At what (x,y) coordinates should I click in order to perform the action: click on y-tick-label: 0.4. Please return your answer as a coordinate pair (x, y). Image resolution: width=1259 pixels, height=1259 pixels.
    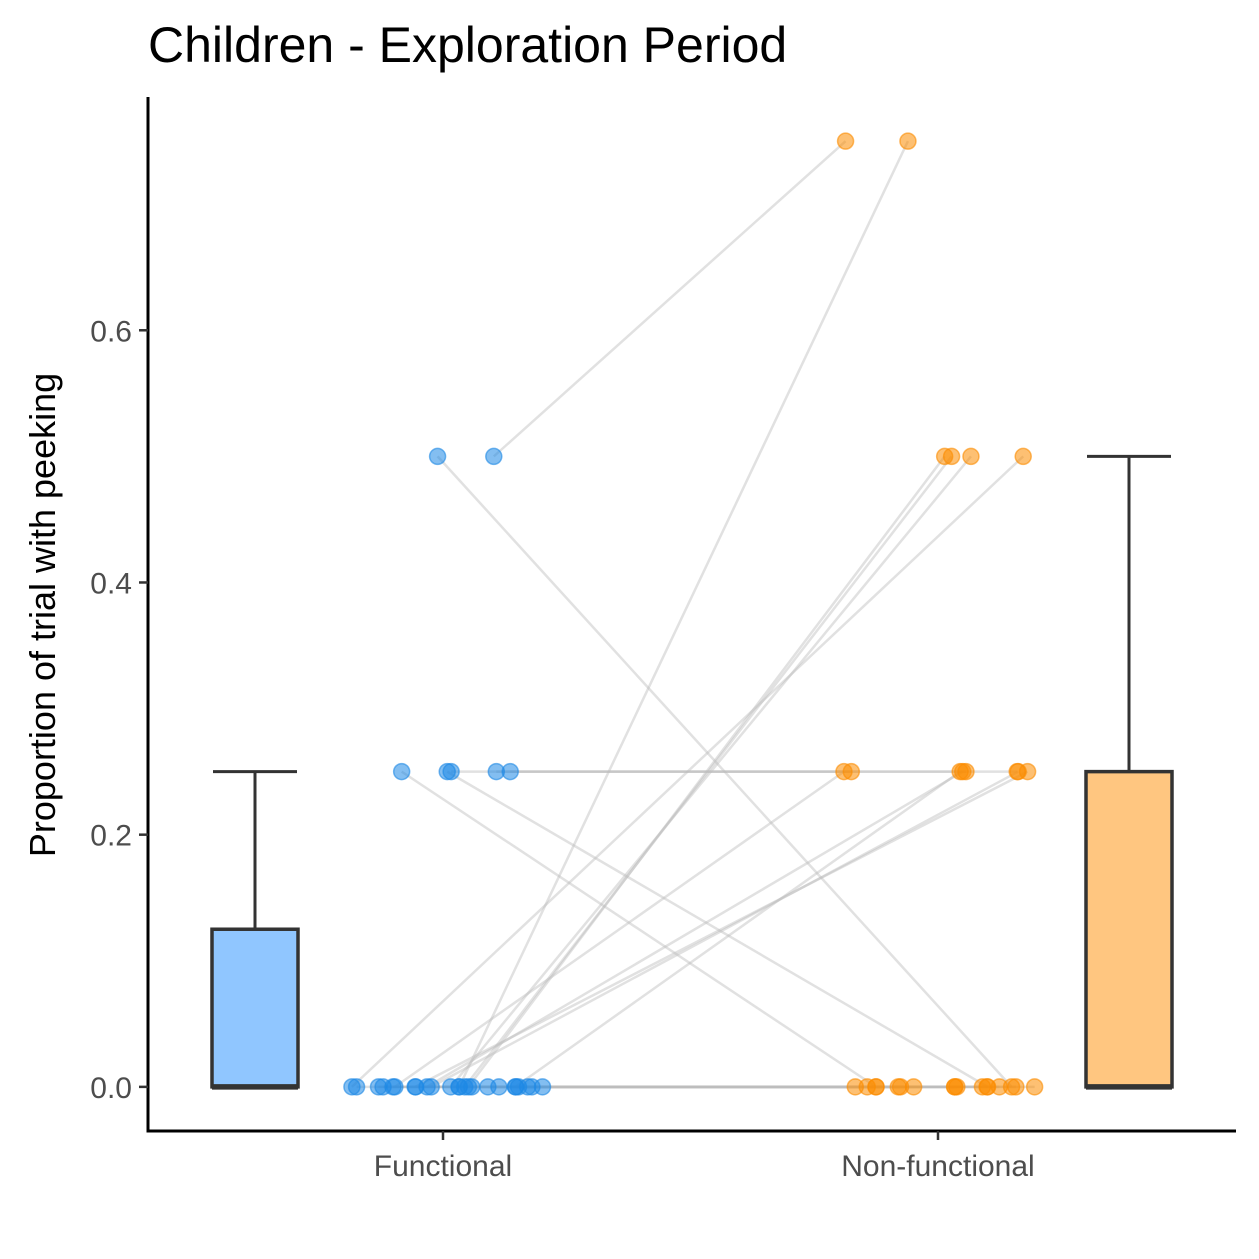
    Looking at the image, I should click on (111, 583).